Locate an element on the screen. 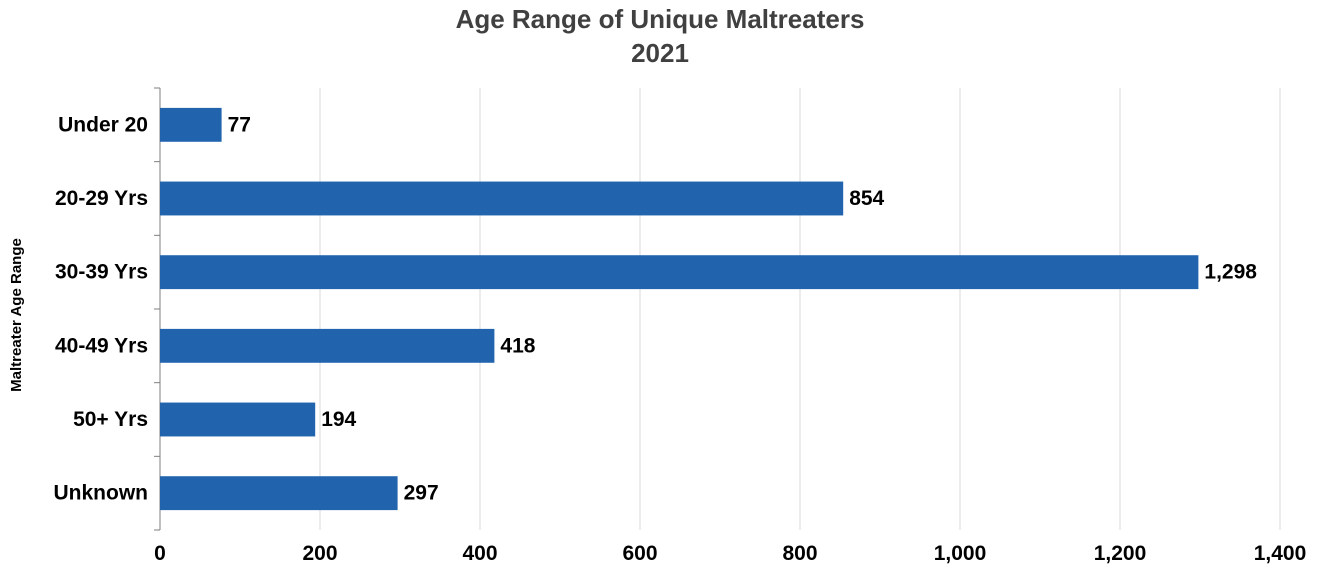  category-label-1: 20-29 Yrs is located at coordinates (101, 198).